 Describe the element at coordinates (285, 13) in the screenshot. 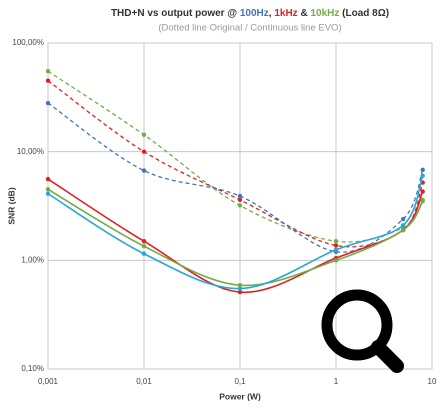

I see `title-part: 1kHz` at that location.